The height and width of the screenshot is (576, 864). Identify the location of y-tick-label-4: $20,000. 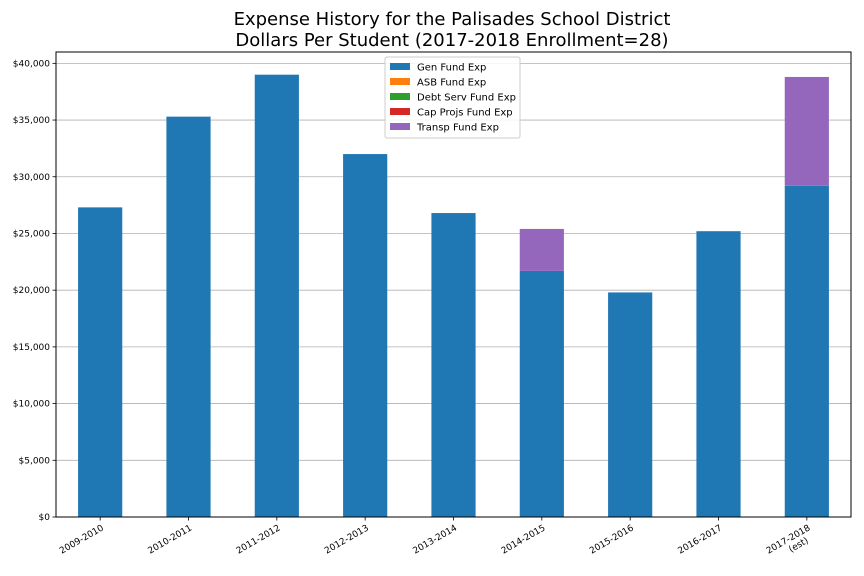
(31, 291).